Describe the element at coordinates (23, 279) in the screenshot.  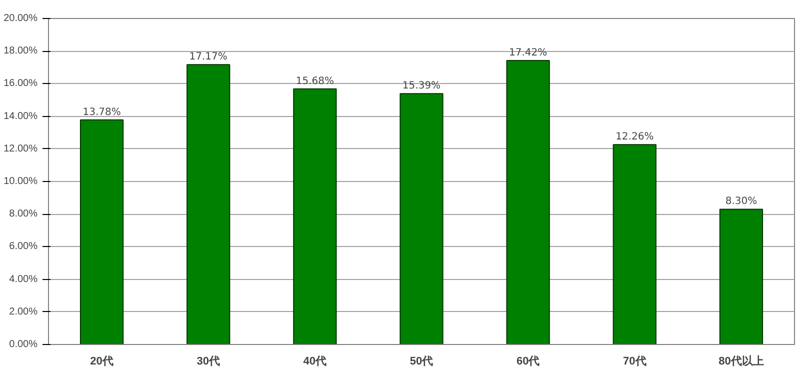
I see `y-tick-label: 4.00%` at that location.